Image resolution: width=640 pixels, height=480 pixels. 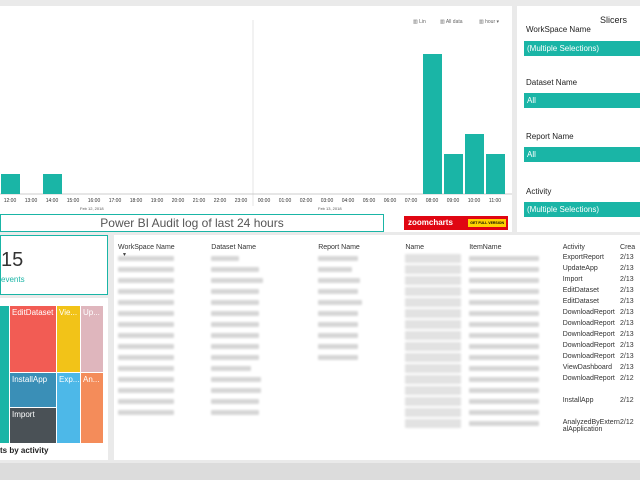 I want to click on zoomcharts-logo: zoomcharts GET FULL VERSION, so click(x=456, y=223).